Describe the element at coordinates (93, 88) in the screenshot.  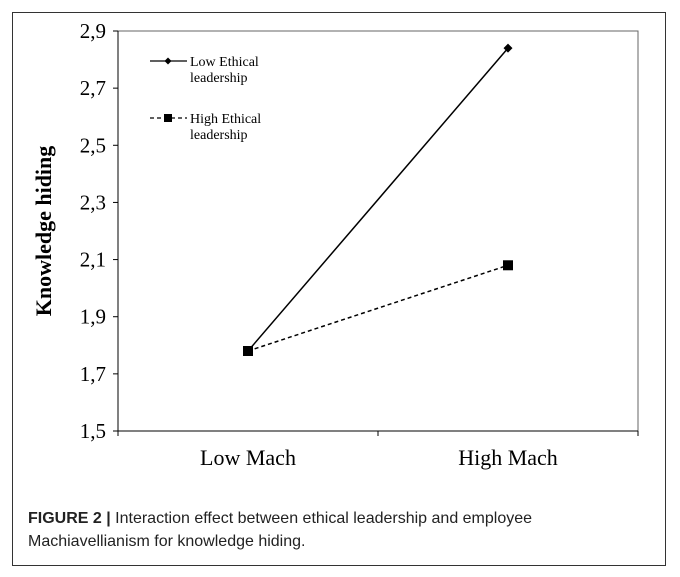
I see `y-tick-label: 2,7` at that location.